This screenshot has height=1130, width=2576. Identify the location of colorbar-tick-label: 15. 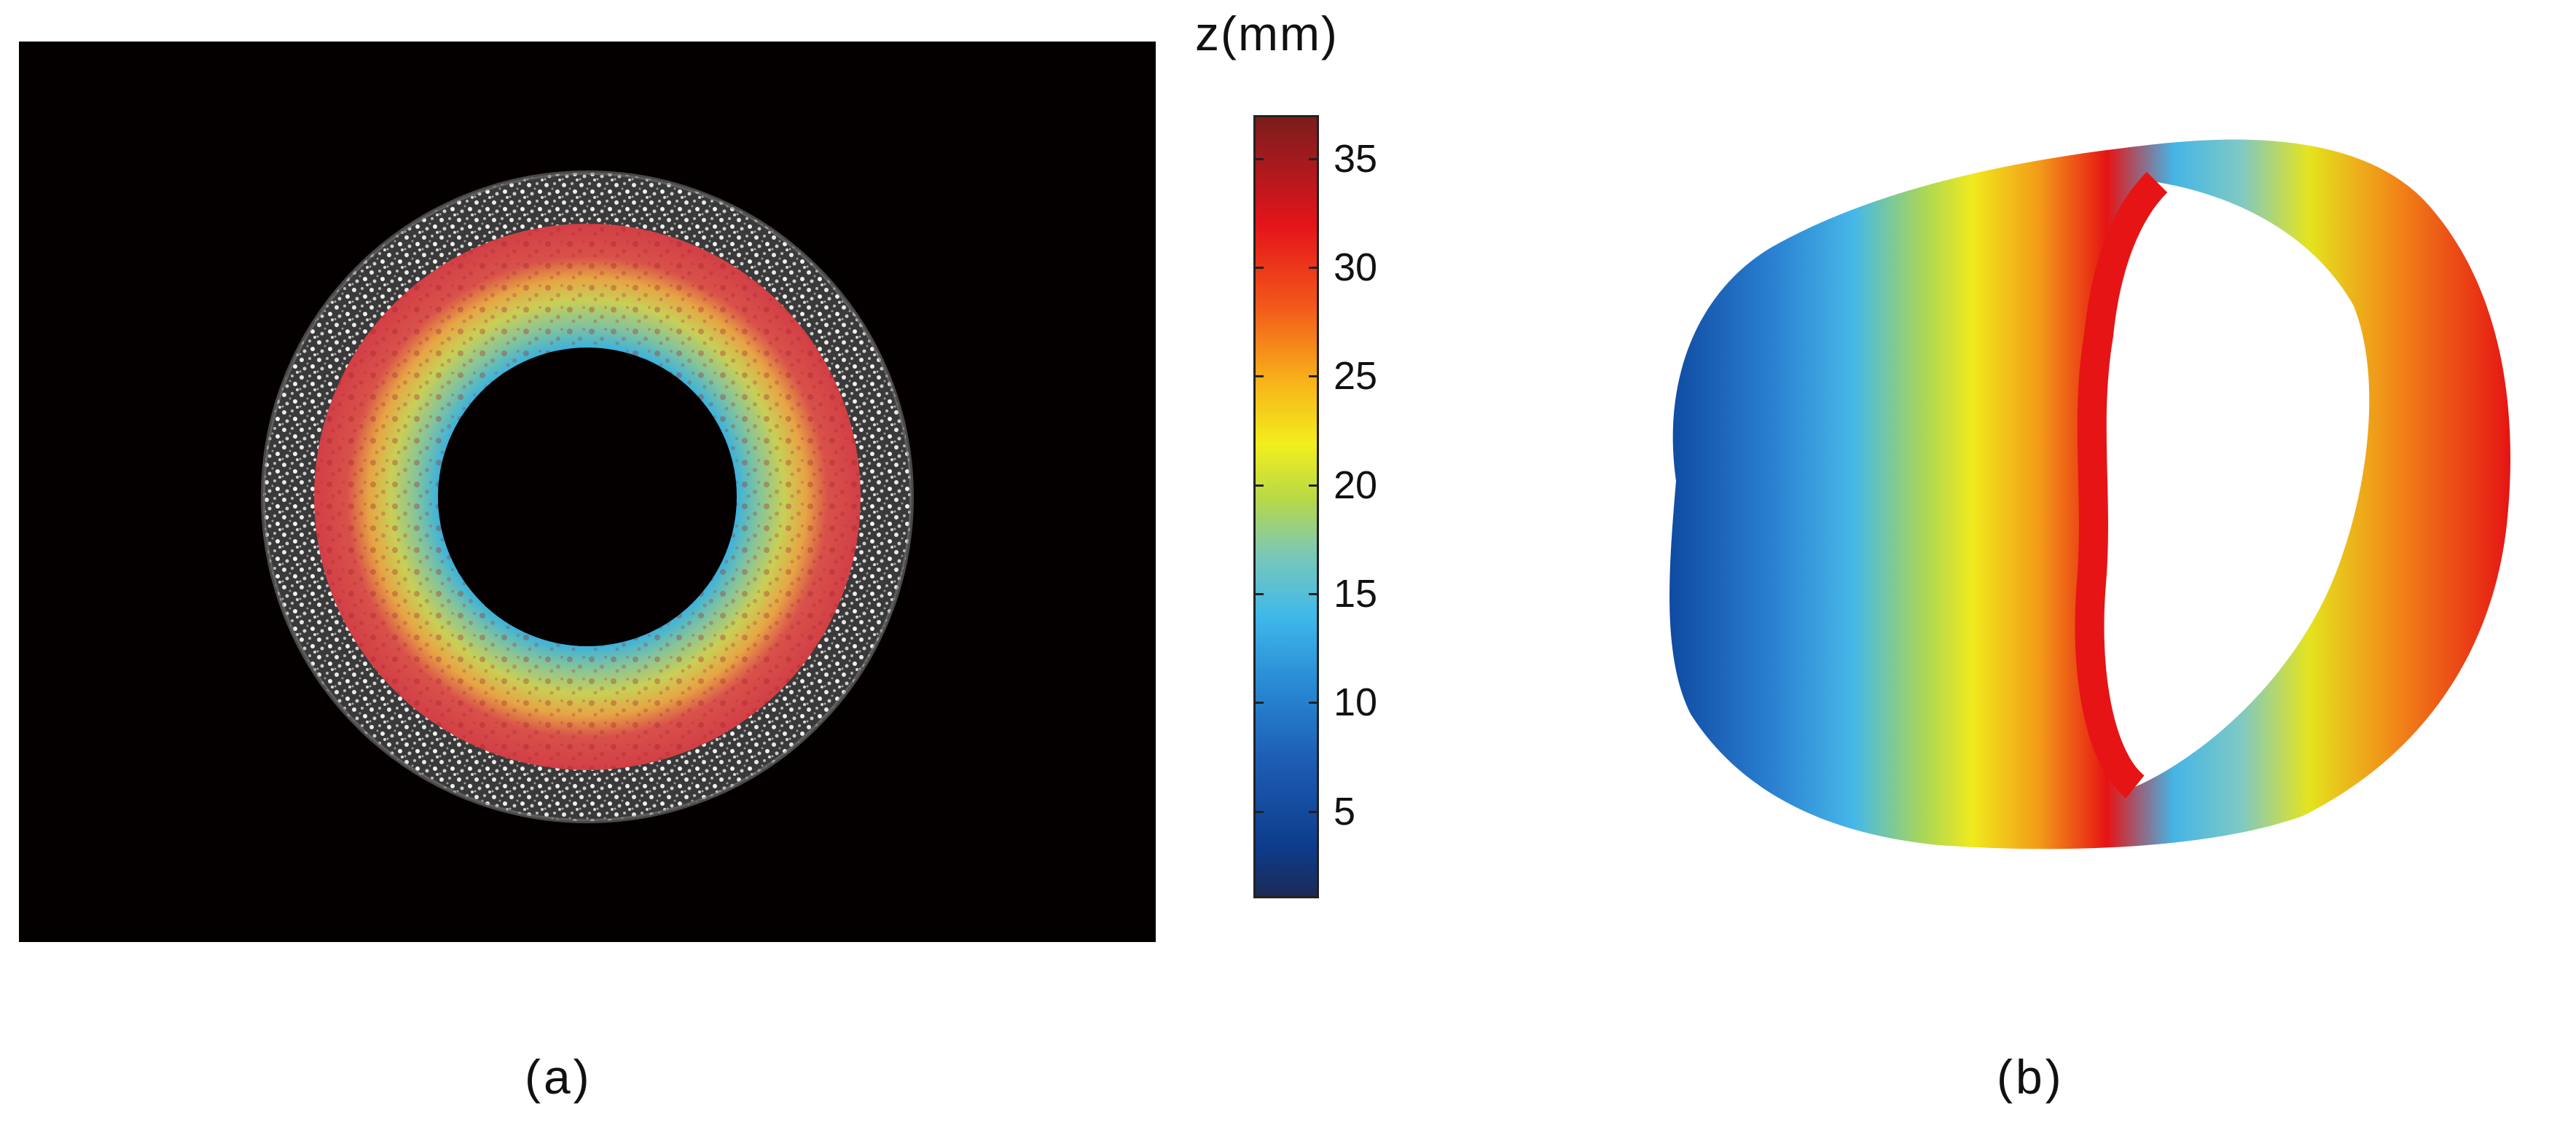
(1356, 593).